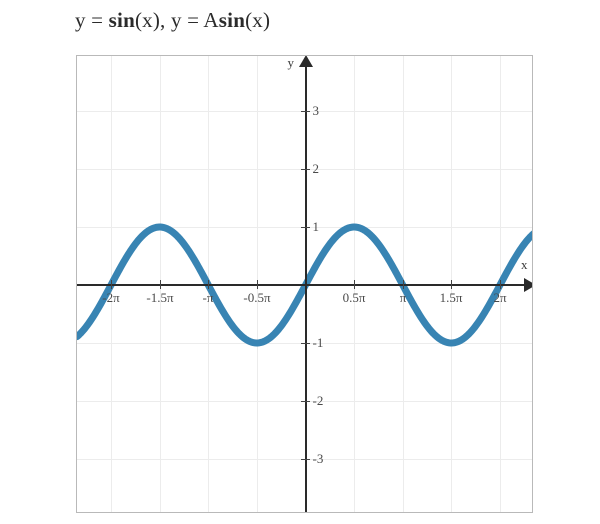 This screenshot has height=524, width=600. I want to click on title-segment-1: y =, so click(92, 20).